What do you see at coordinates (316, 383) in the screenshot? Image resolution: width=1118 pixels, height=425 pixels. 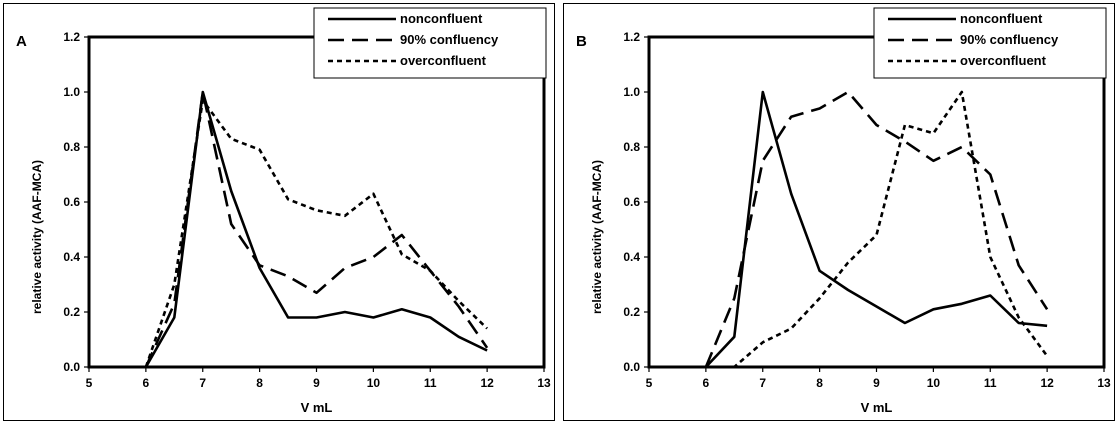 I see `chart-0-x-tick-label: 9` at bounding box center [316, 383].